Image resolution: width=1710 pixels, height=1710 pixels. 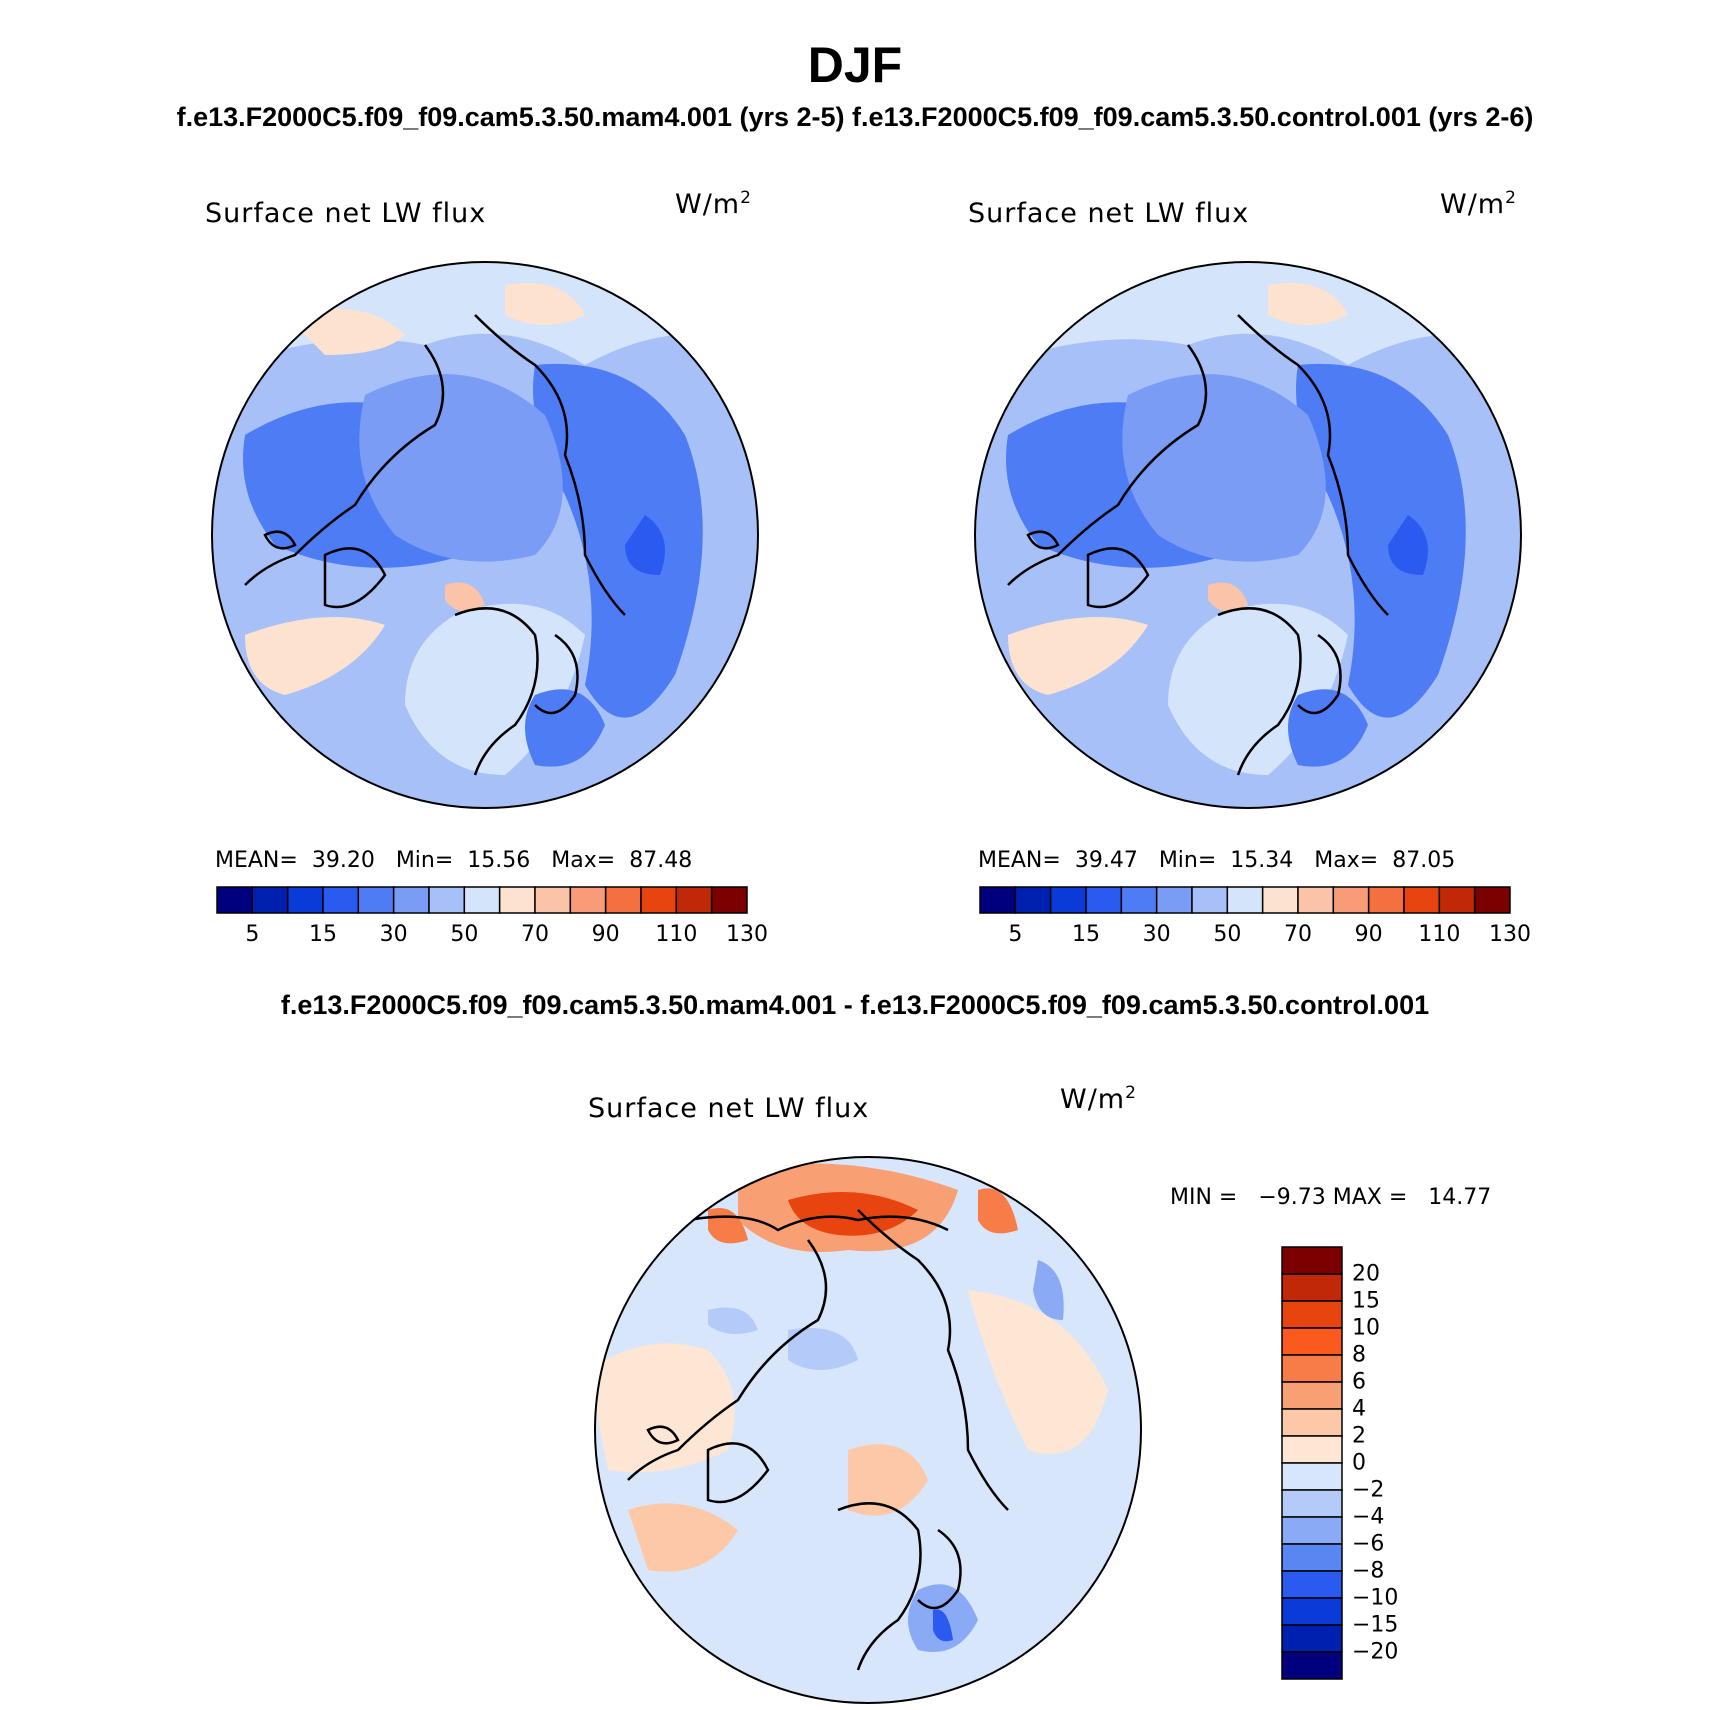 I want to click on colorbar-tick-label: 10, so click(x=1366, y=1328).